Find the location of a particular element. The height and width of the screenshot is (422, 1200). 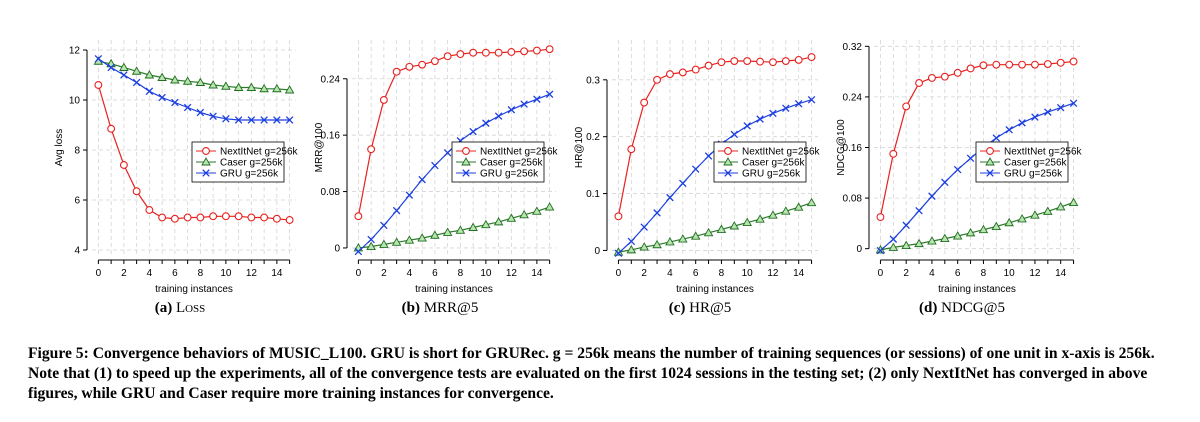

y-tick-label: 0 is located at coordinates (337, 248).